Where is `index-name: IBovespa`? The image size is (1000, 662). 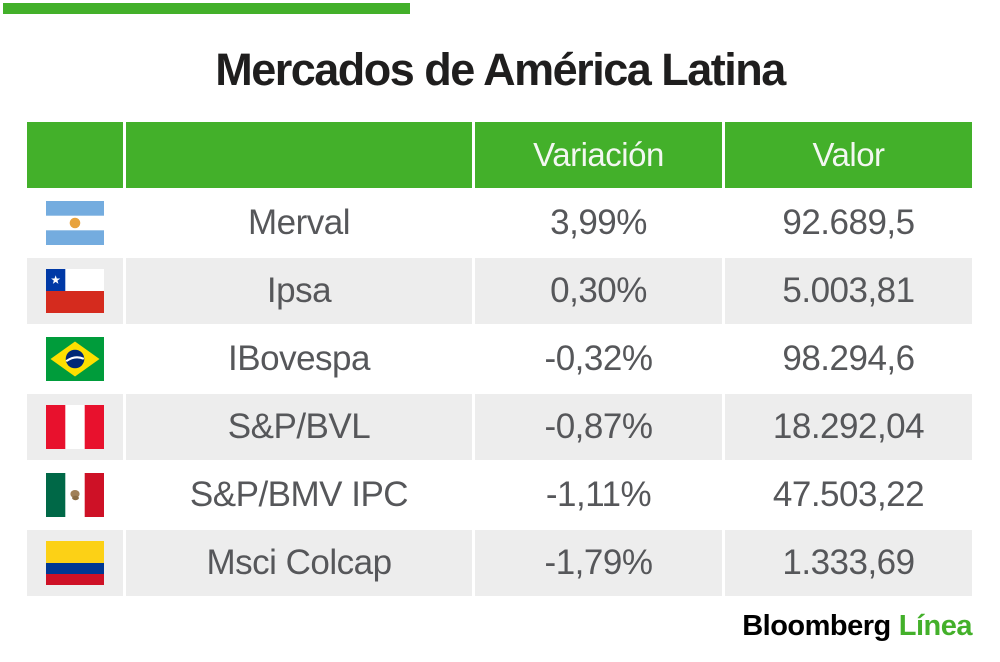 index-name: IBovespa is located at coordinates (299, 359).